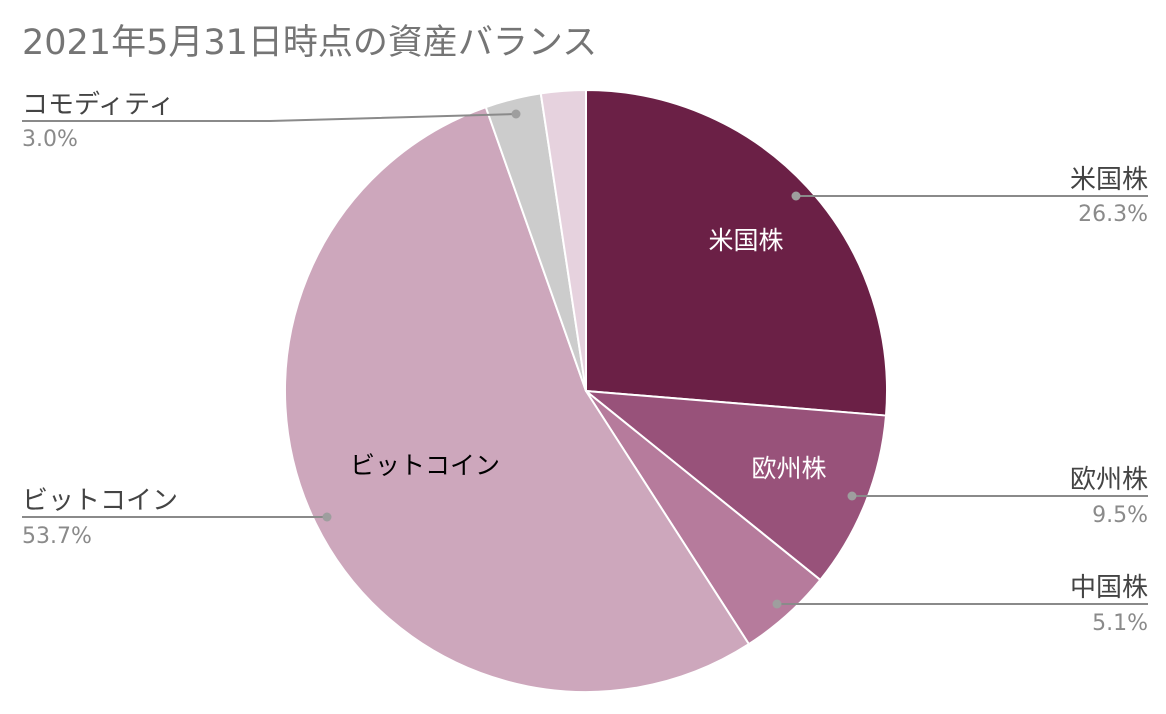  I want to click on slice-outer-label: 中国株, so click(1109, 588).